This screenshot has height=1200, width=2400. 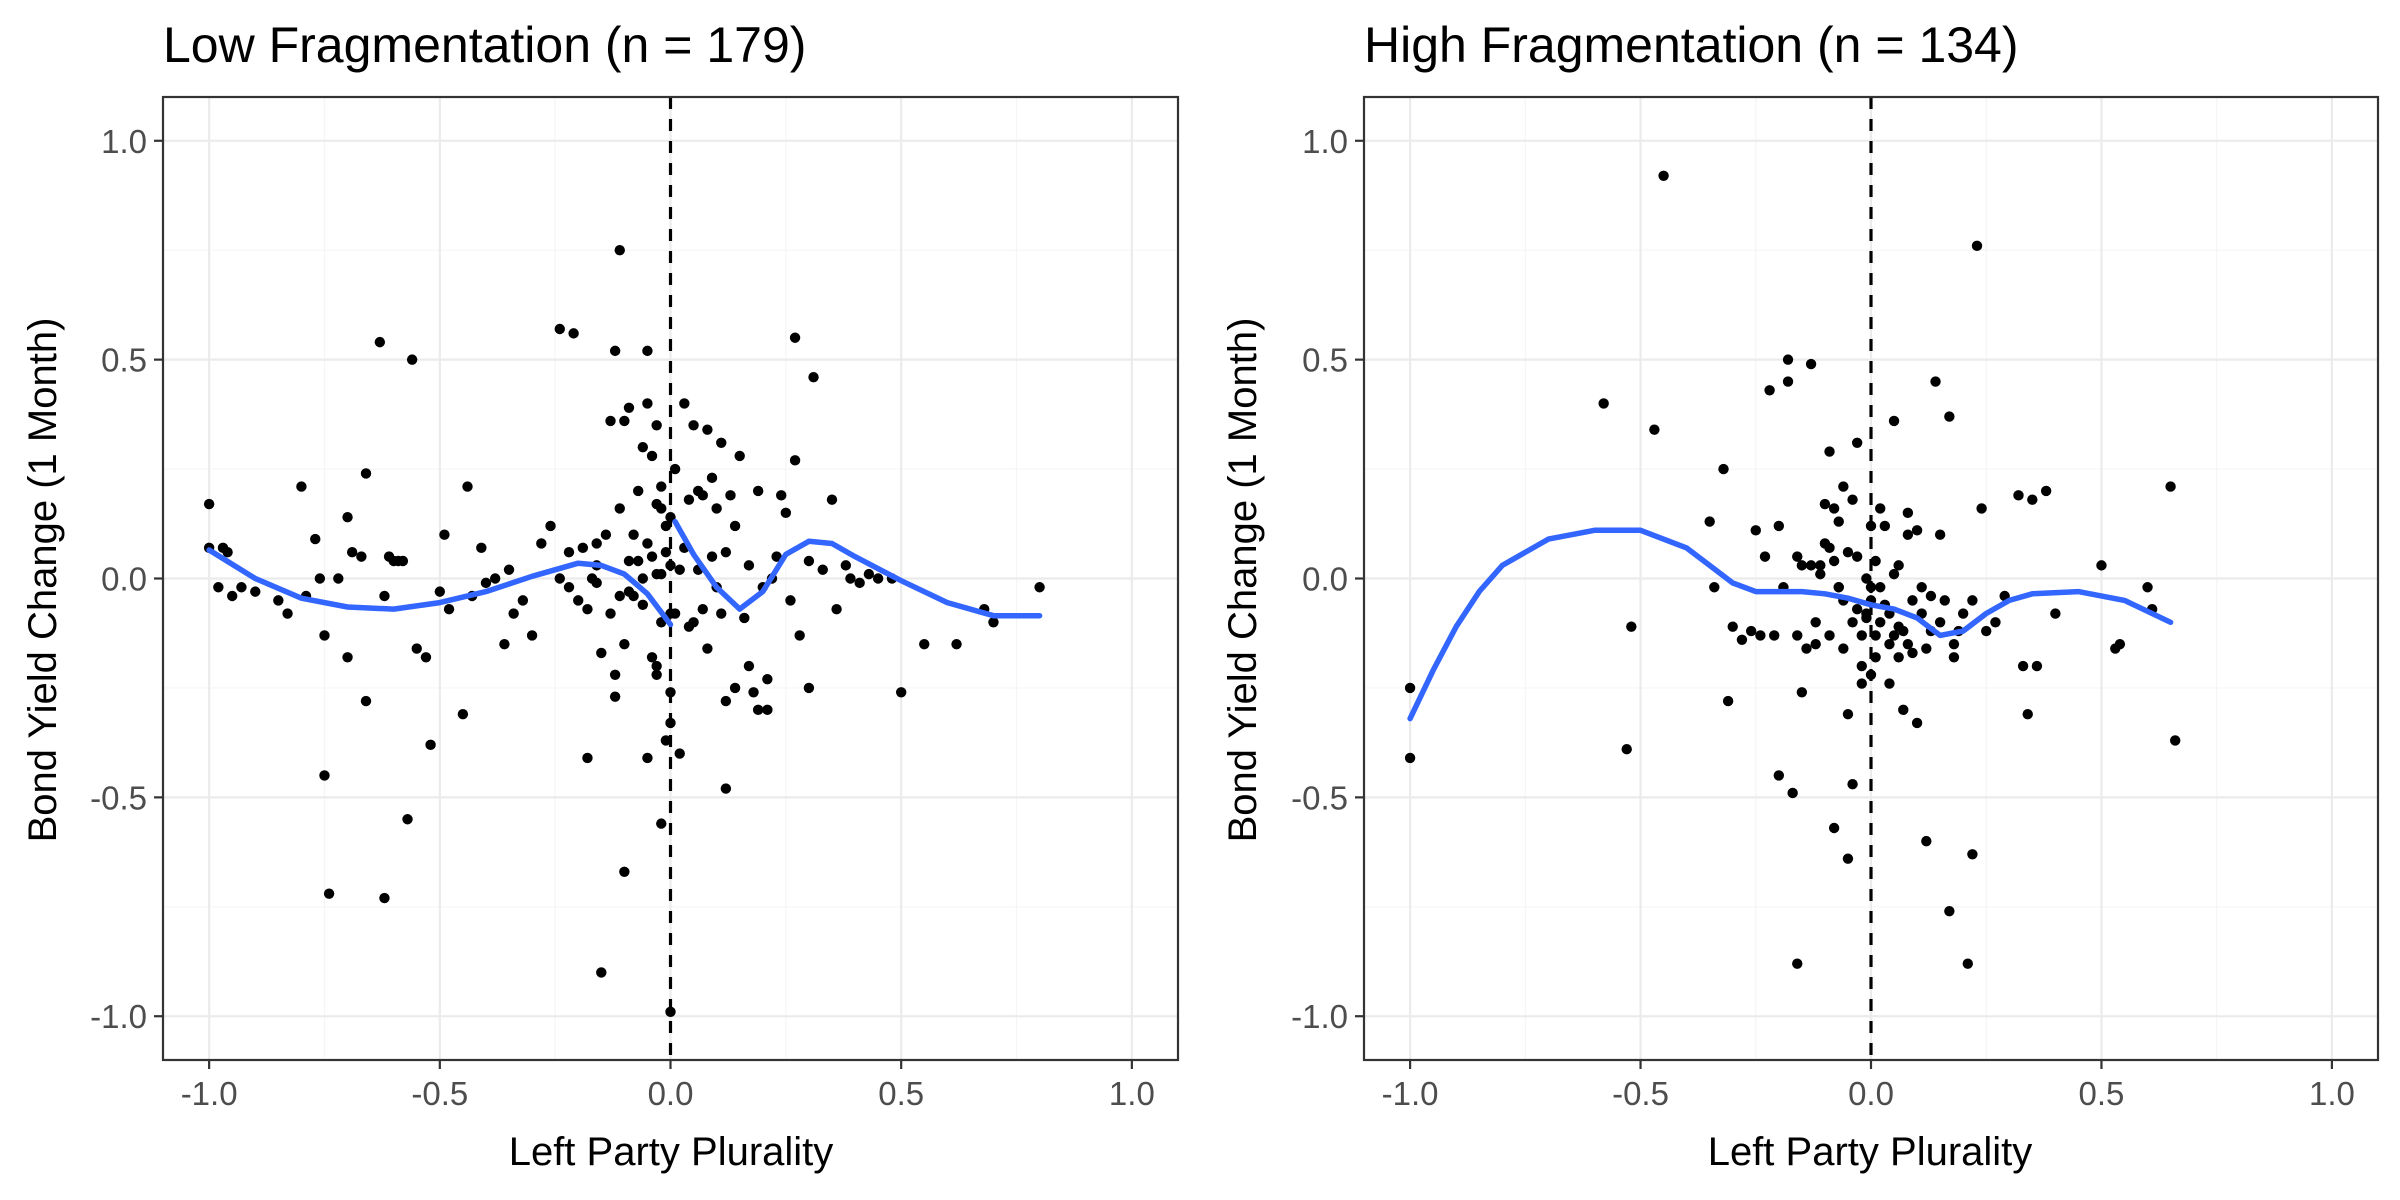 What do you see at coordinates (1243, 580) in the screenshot?
I see `y-axis-title: Bond Yield Change (1 Month)` at bounding box center [1243, 580].